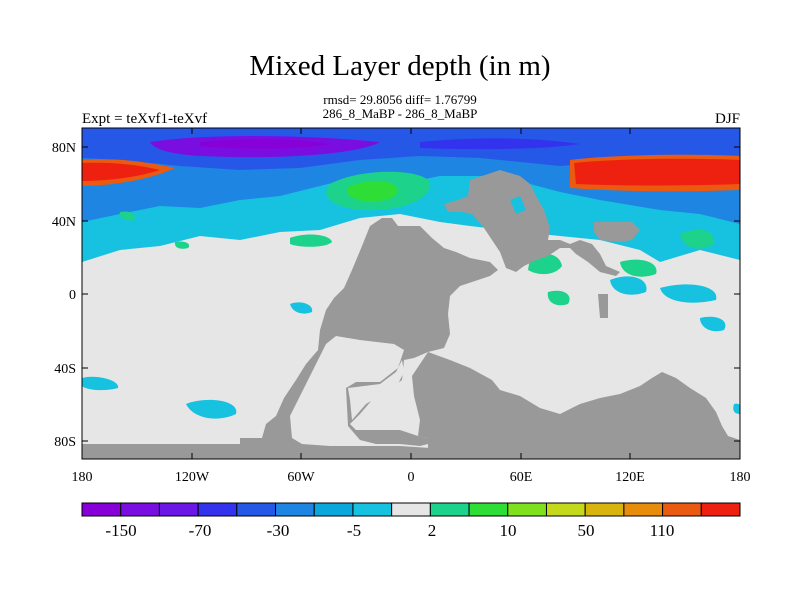 The width and height of the screenshot is (800, 600). Describe the element at coordinates (617, 232) in the screenshot. I see `land-mass-east-peninsula` at that location.